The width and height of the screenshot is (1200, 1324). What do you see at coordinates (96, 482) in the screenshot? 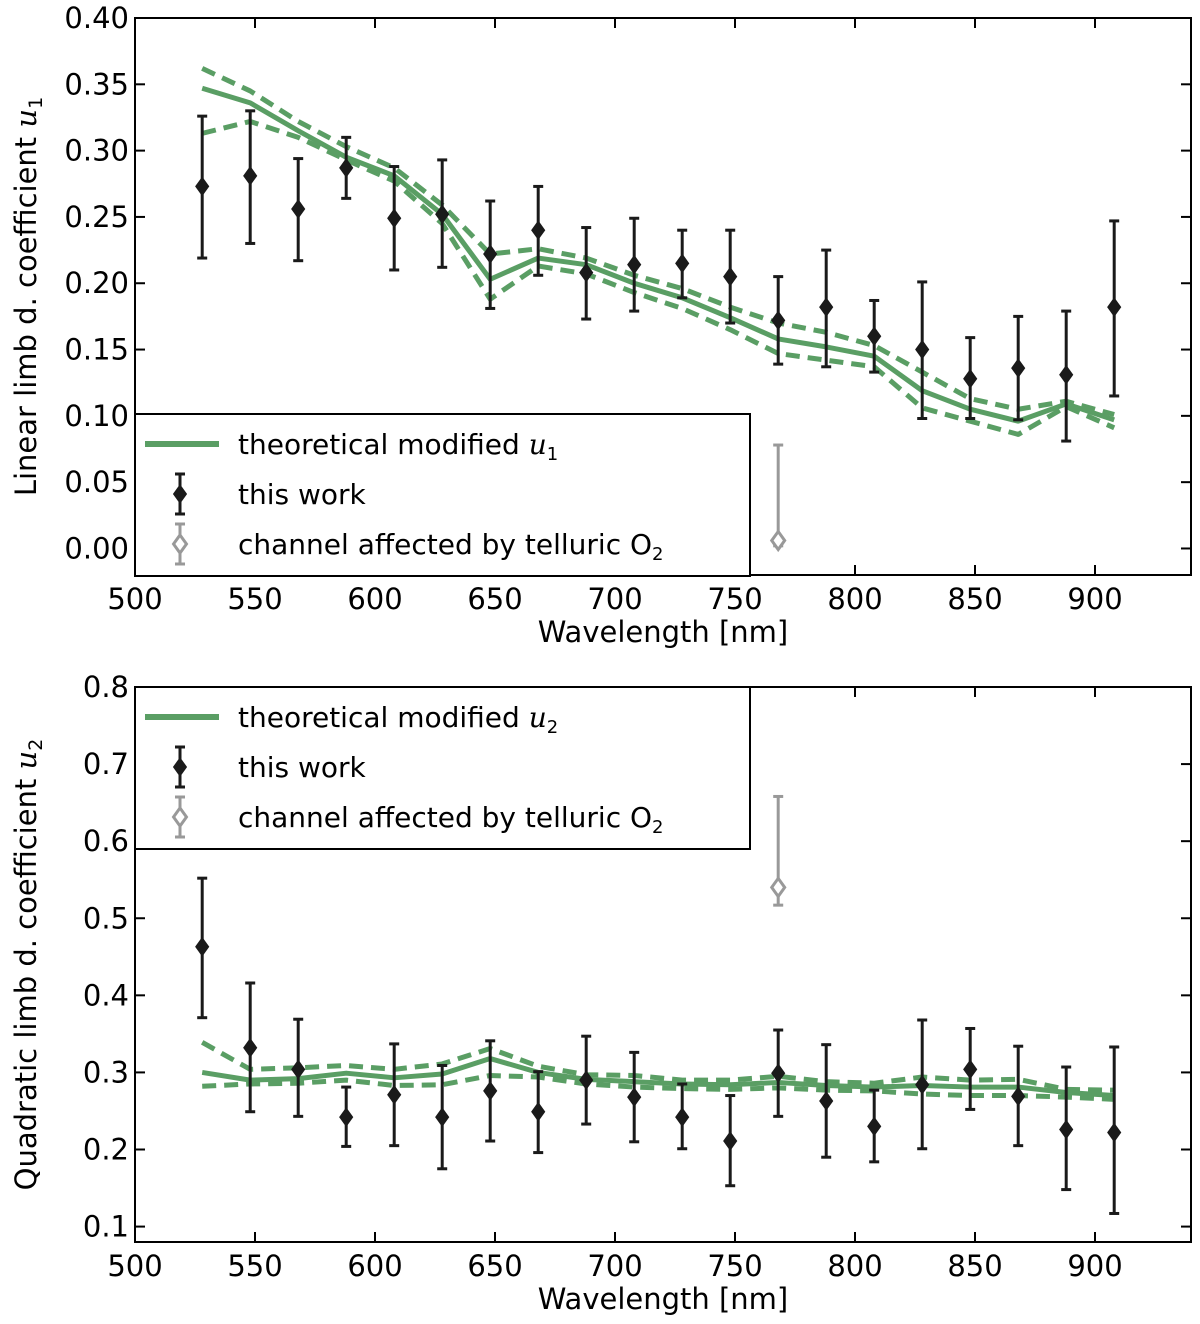
I see `y-tick-label: 0.05` at bounding box center [96, 482].